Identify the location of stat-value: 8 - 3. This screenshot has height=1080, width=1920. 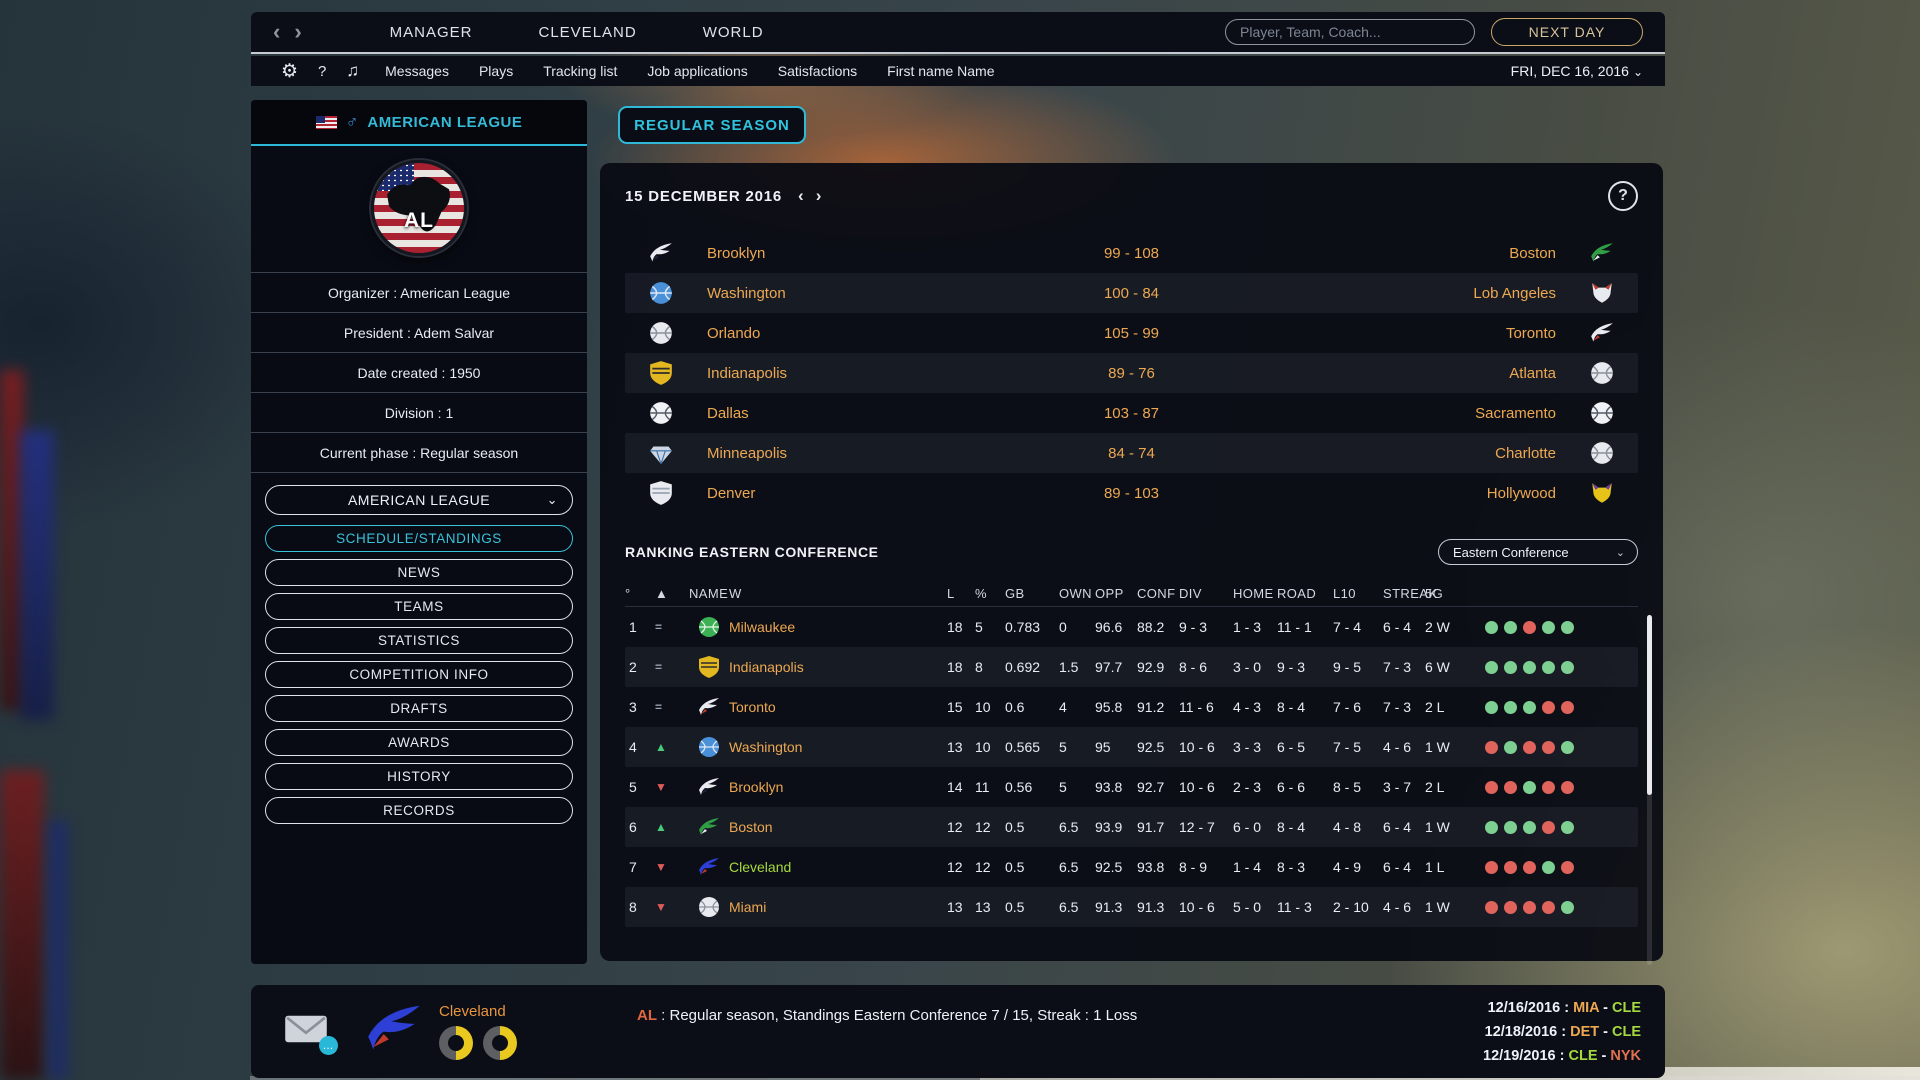
(1291, 867).